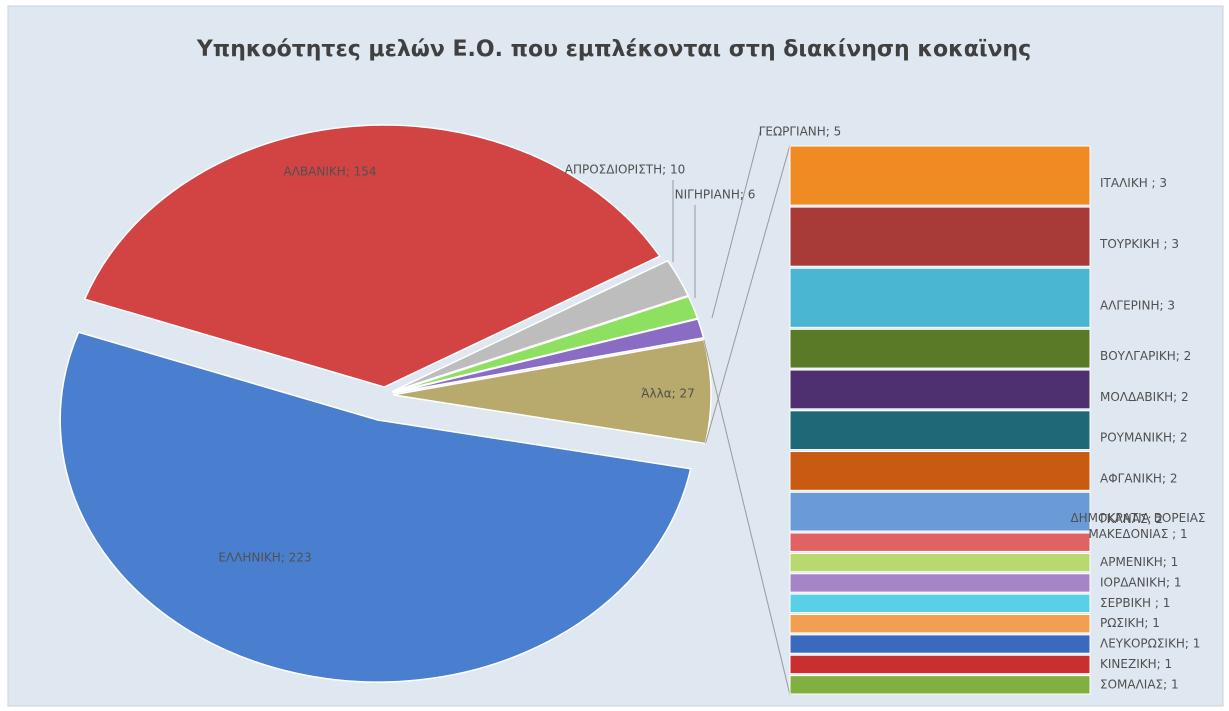  I want to click on bar-label: ΤΟΥΡΚΙΚΗ ; 3, so click(1139, 244).